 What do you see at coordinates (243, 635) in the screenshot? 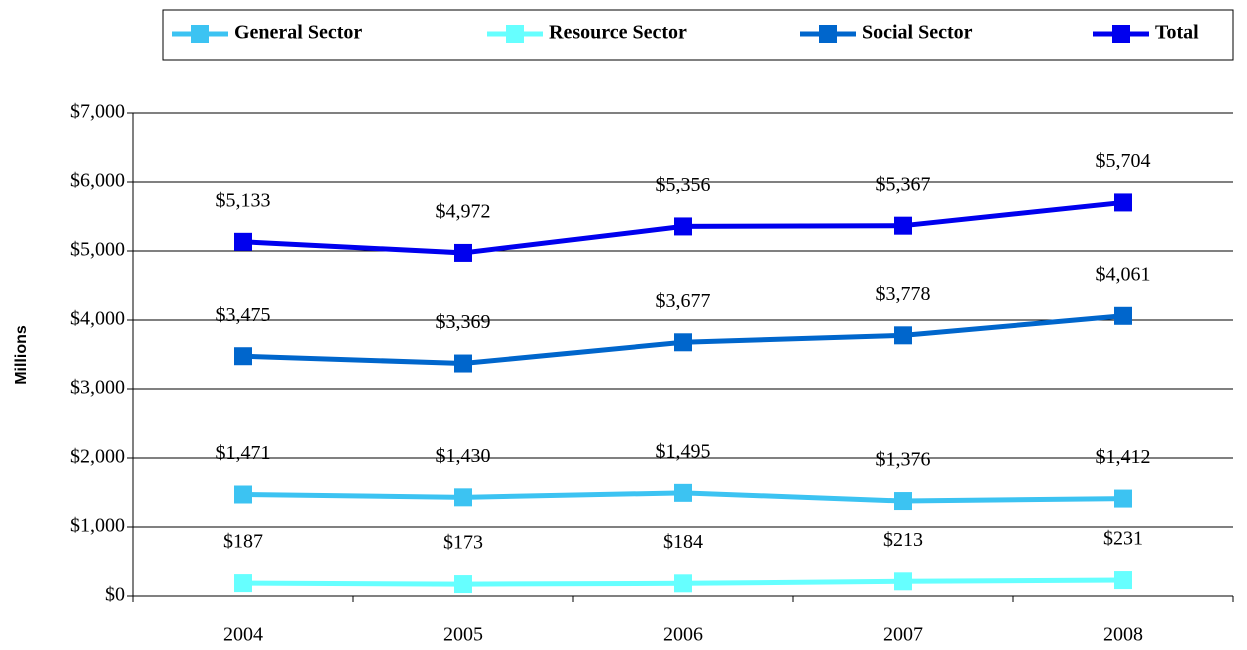
I see `x-tick-label: 2004` at bounding box center [243, 635].